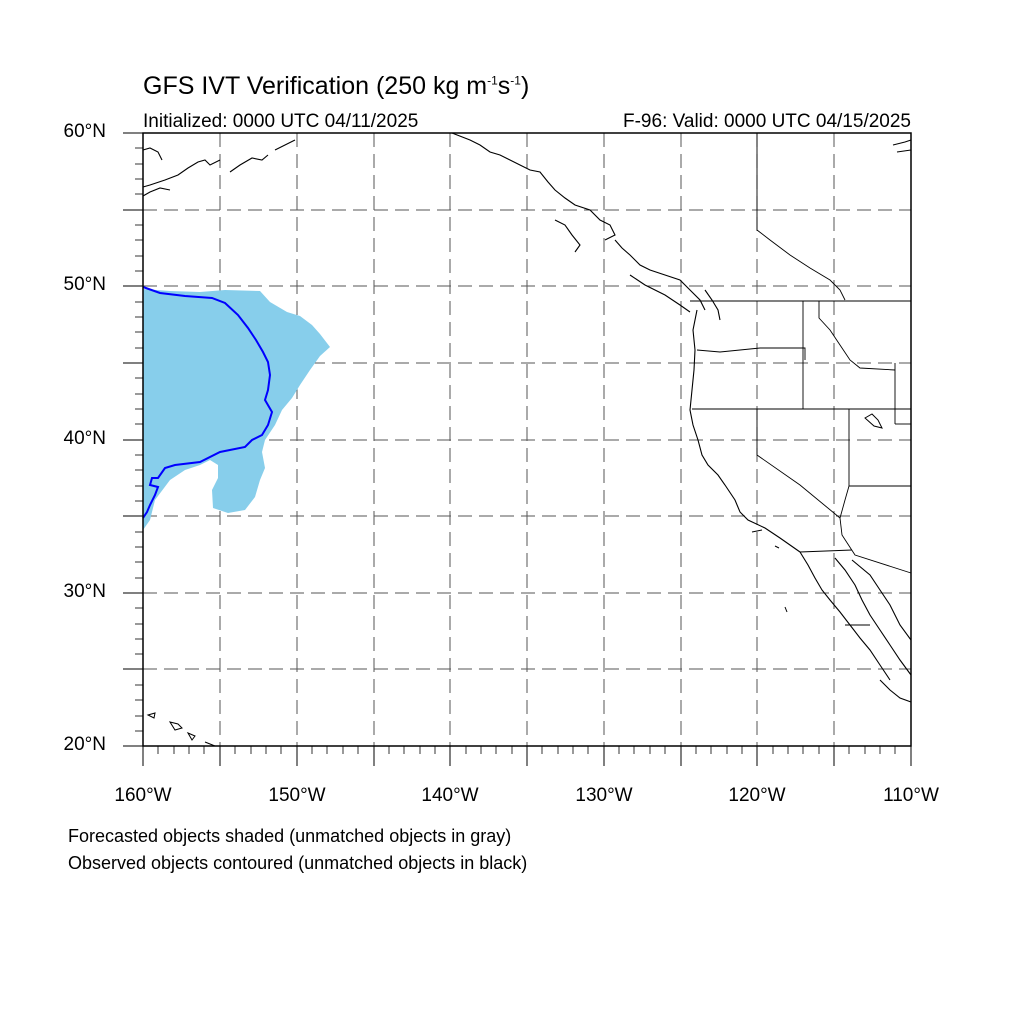 This screenshot has width=1024, height=1024. What do you see at coordinates (604, 795) in the screenshot?
I see `lon-label-130w: 130°W` at bounding box center [604, 795].